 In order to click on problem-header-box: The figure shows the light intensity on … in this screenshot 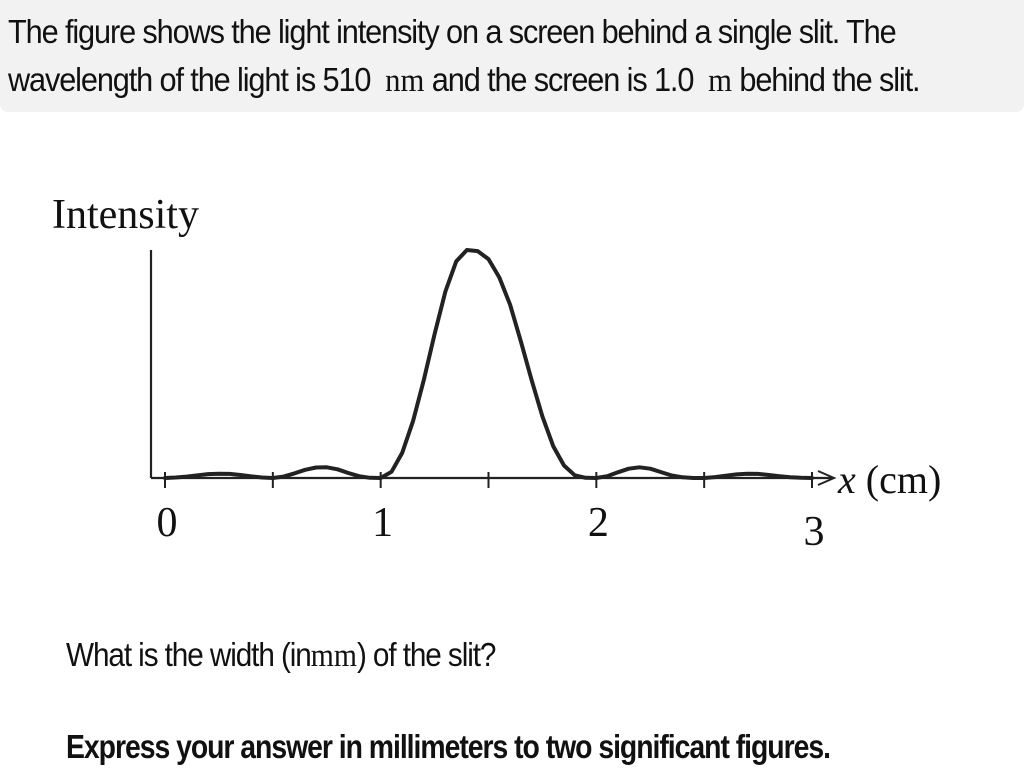, I will do `click(512, 56)`.